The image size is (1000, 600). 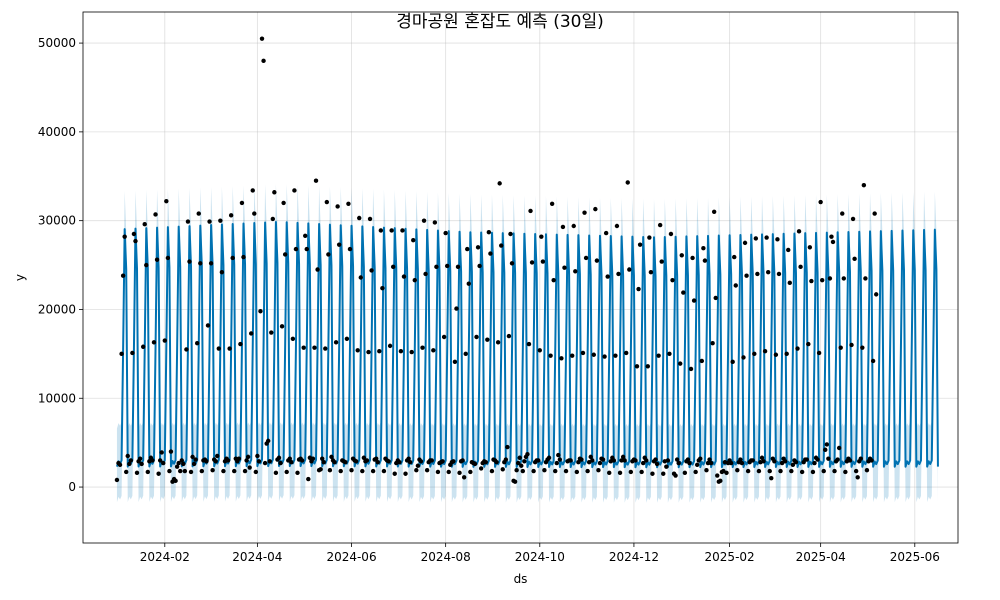 I want to click on x-tick-label: 2024-04, so click(x=257, y=557).